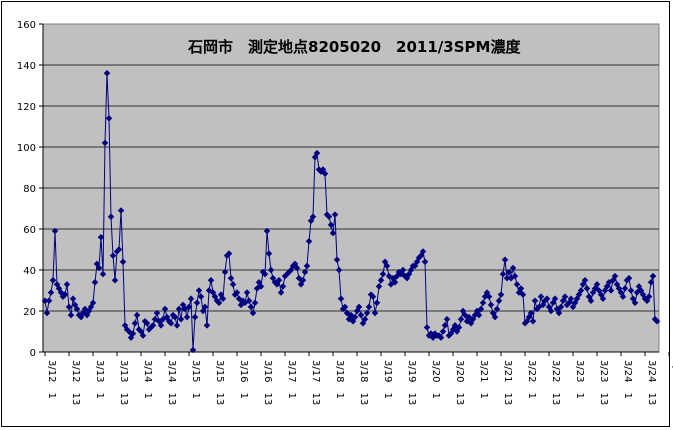 Image resolution: width=673 pixels, height=430 pixels. I want to click on x-tick-label-5: 3/14 13, so click(171, 382).